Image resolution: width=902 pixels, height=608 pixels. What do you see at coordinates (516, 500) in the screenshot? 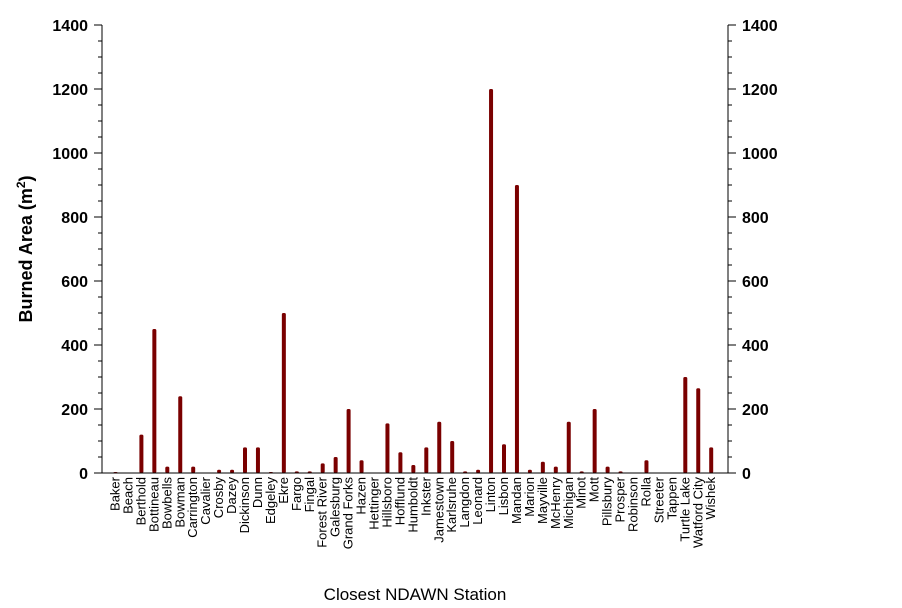
I see `x-category-label: Mandan` at bounding box center [516, 500].